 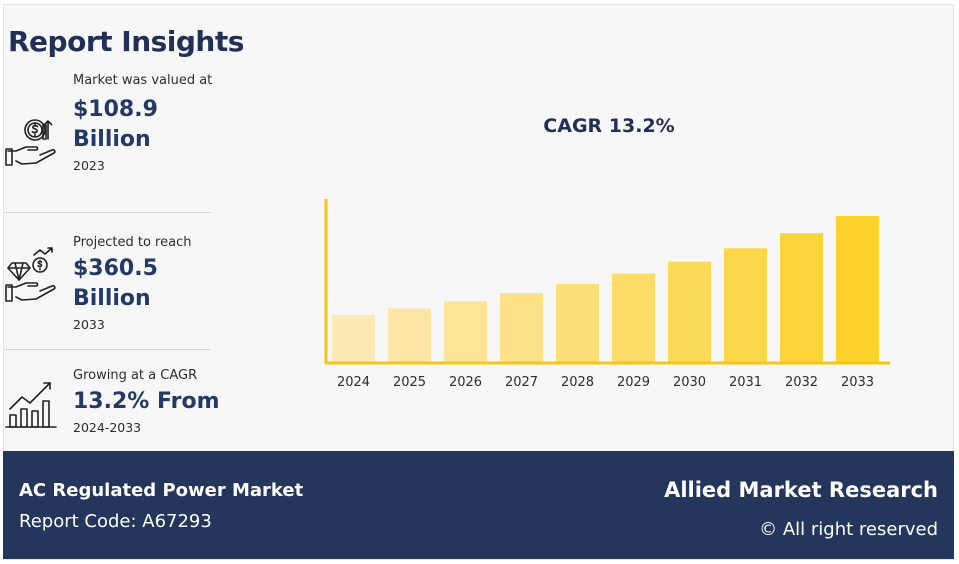 I want to click on x-tick-label: 2026, so click(x=465, y=382).